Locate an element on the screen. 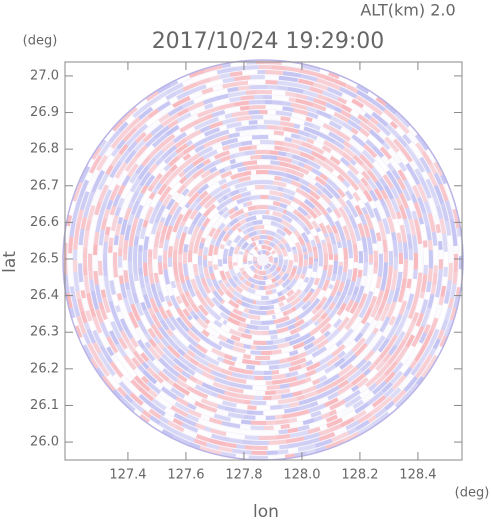 The image size is (491, 521). y-tick-label: 27.0 is located at coordinates (44, 75).